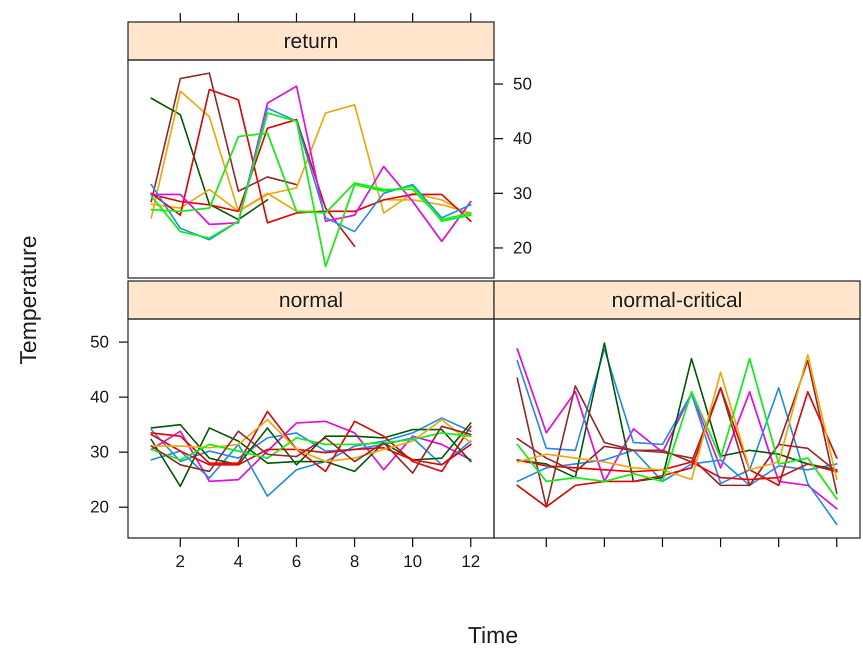  I want to click on x-tick-label: 4, so click(239, 562).